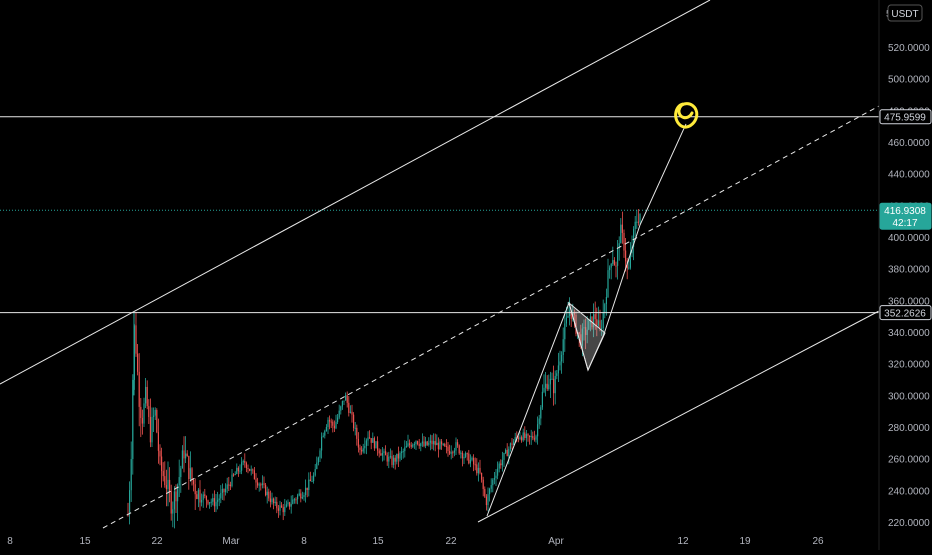 The image size is (932, 555). What do you see at coordinates (909, 491) in the screenshot?
I see `price-tick-label: 240.0000` at bounding box center [909, 491].